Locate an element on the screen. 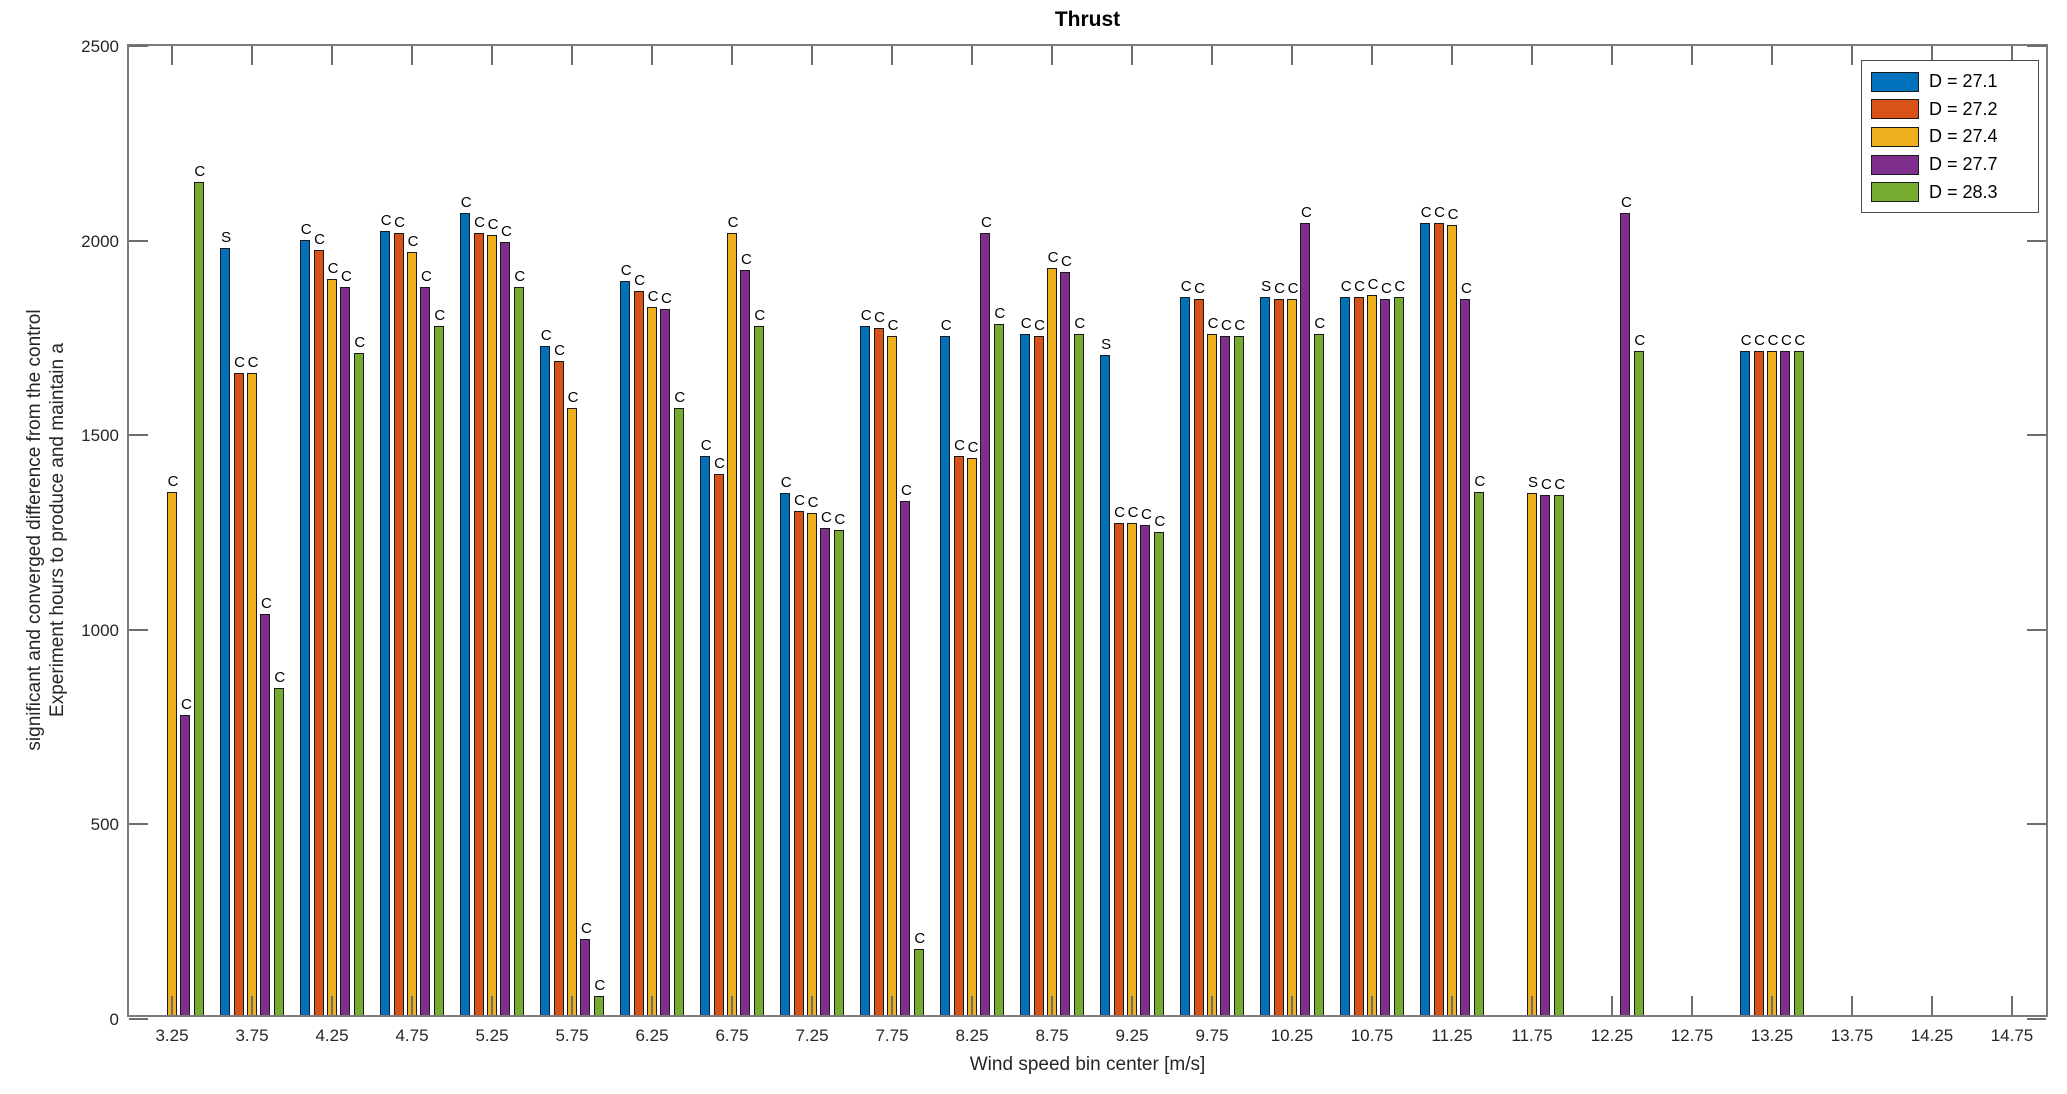  y-tick-label: 0 is located at coordinates (114, 1019).